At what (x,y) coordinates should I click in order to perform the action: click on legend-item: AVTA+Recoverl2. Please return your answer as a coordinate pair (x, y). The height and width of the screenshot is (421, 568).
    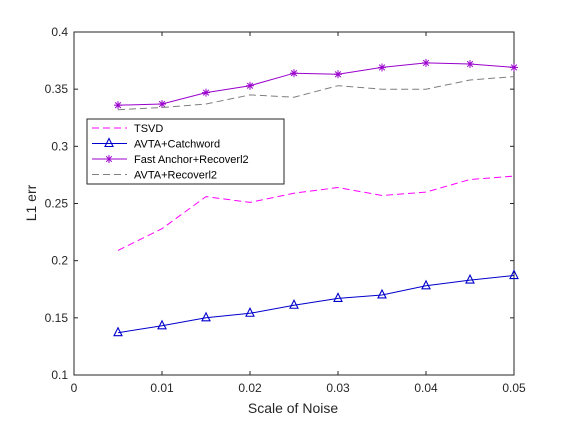
    Looking at the image, I should click on (154, 176).